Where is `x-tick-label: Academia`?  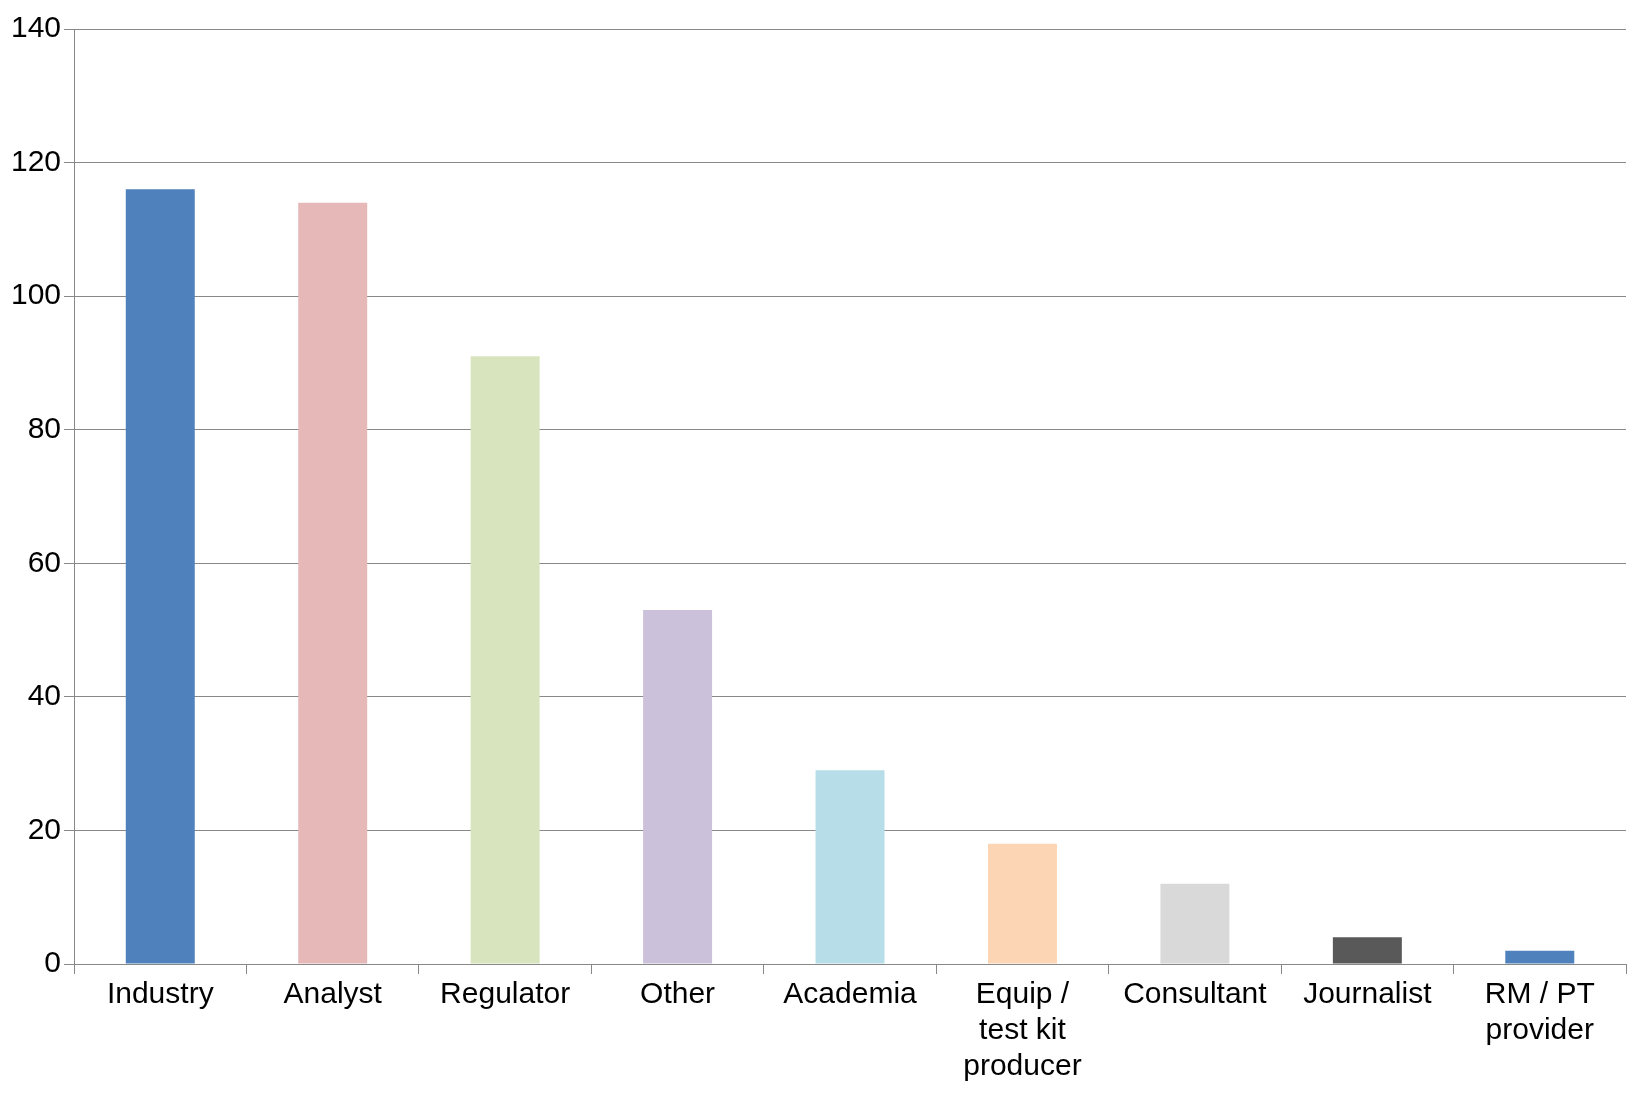 x-tick-label: Academia is located at coordinates (850, 993).